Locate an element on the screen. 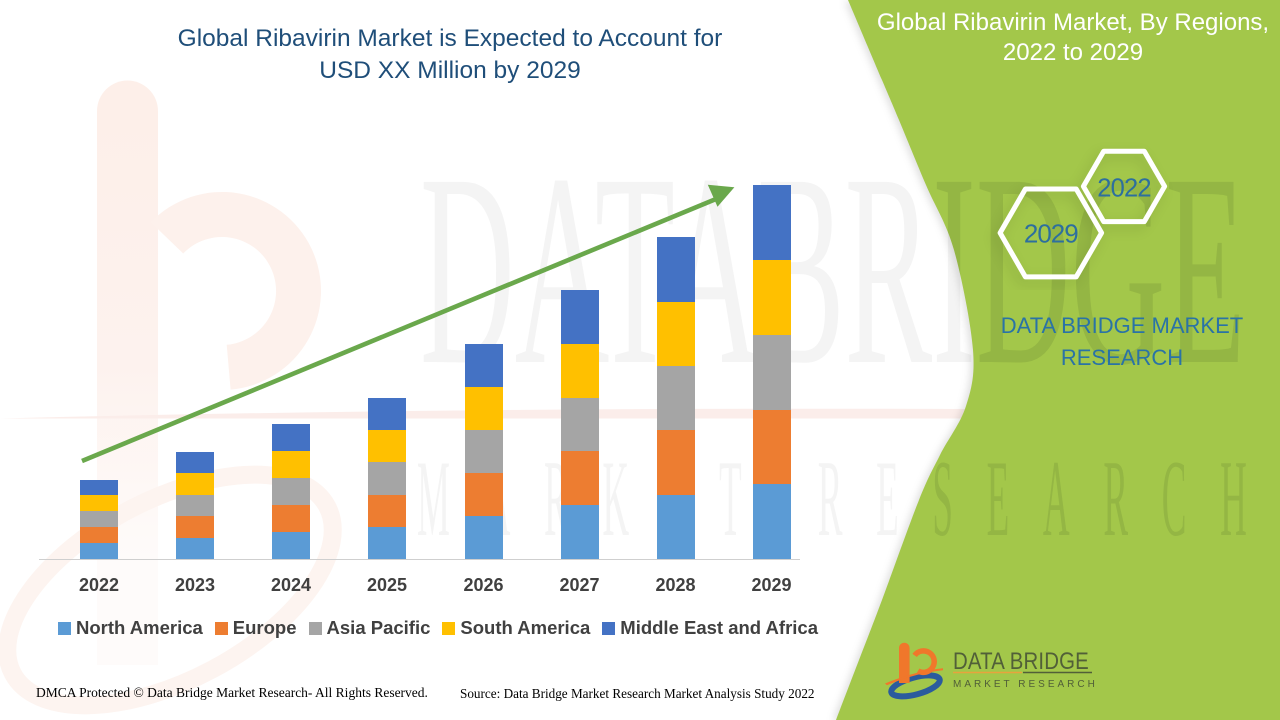 This screenshot has width=1280, height=720. svg-text: 2022 is located at coordinates (1124, 189).